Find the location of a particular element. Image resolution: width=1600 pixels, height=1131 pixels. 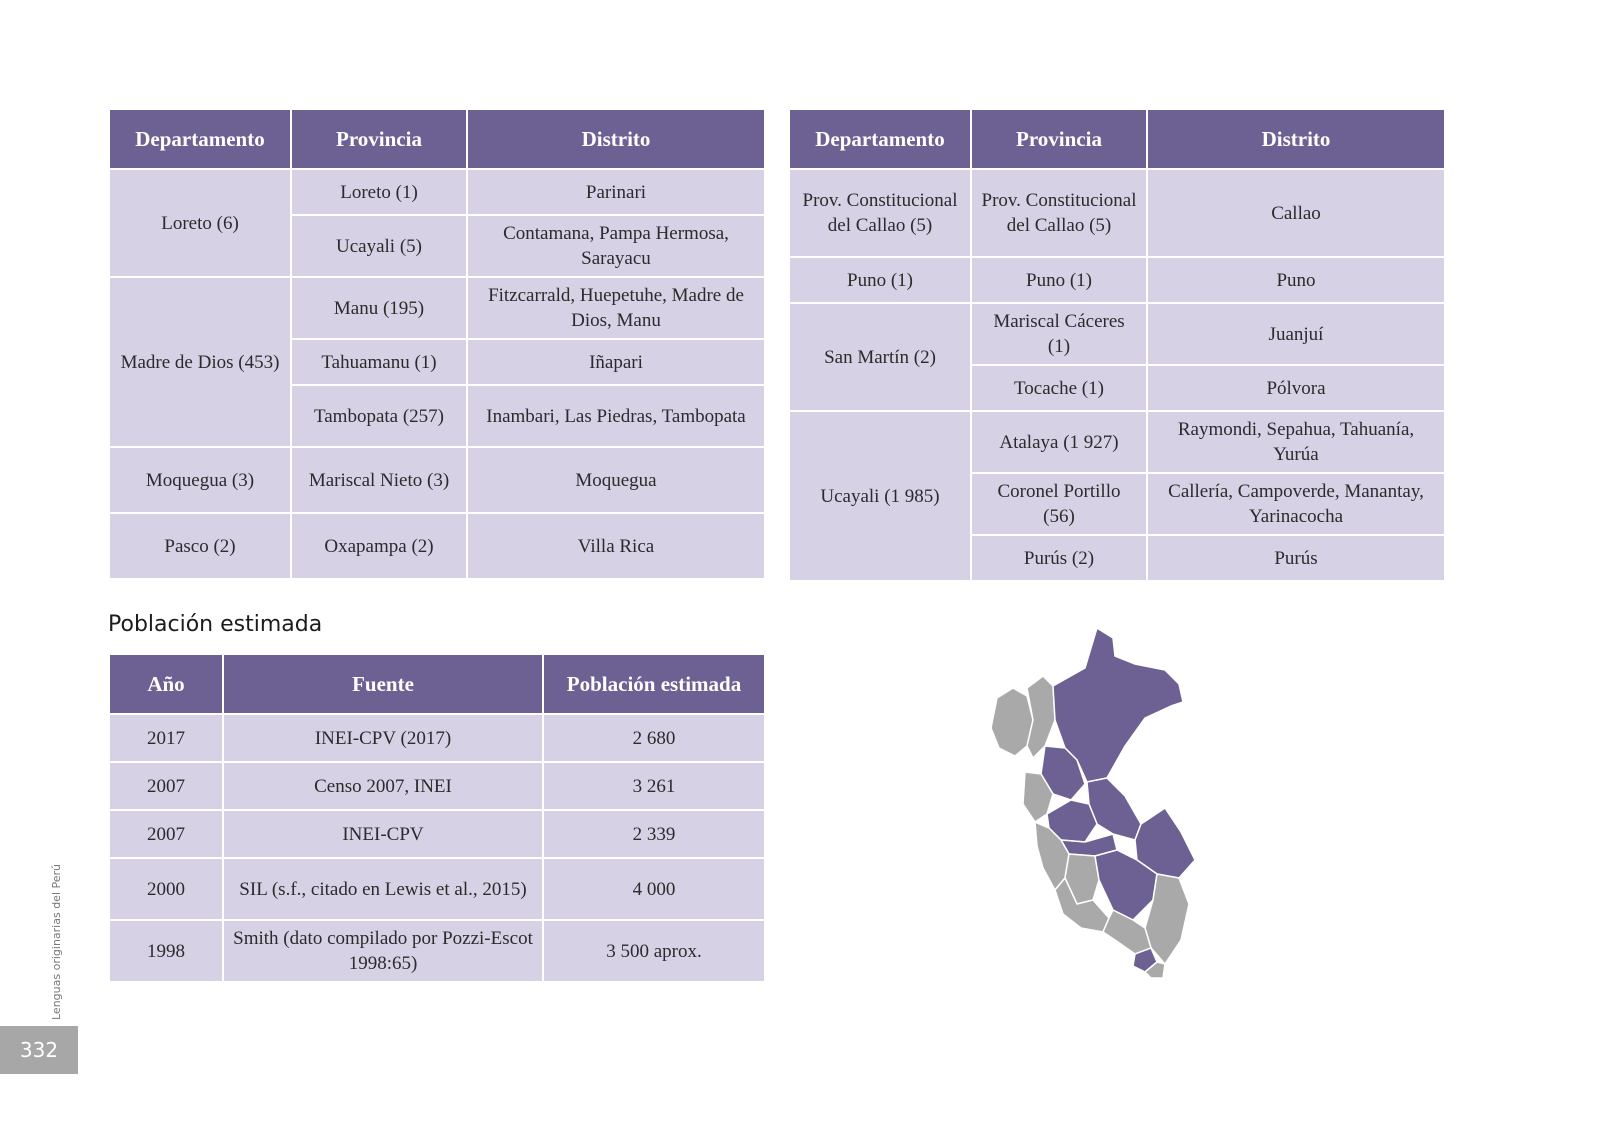

table-row: 2007 Censo 2007, INEI 3 261 is located at coordinates (437, 786).